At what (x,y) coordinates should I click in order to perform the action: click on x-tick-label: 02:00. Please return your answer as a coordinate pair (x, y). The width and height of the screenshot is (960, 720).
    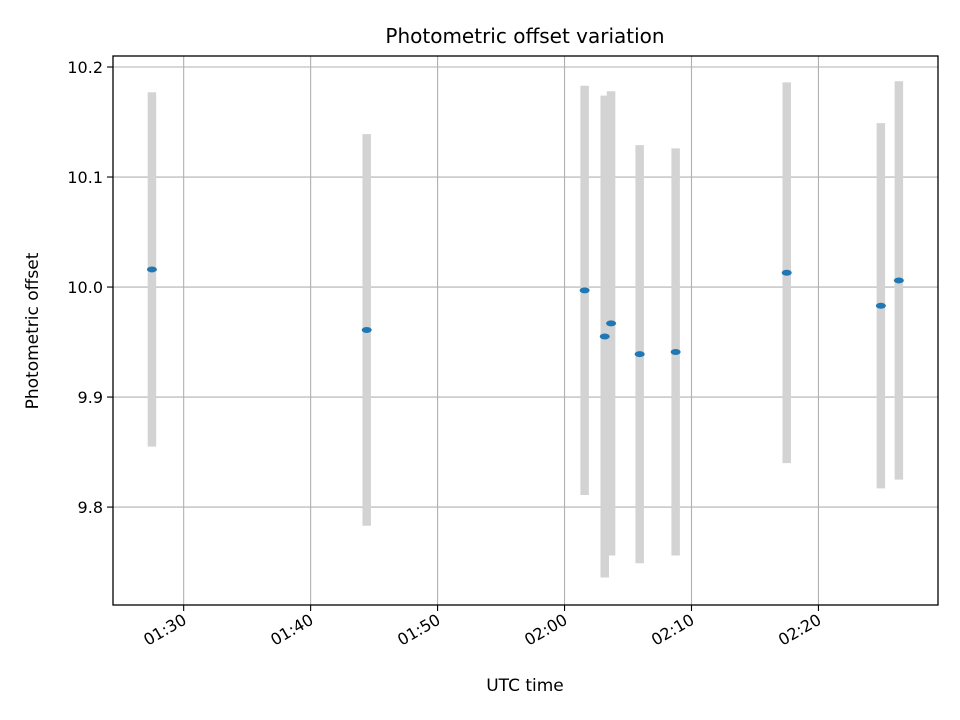
    Looking at the image, I should click on (545, 630).